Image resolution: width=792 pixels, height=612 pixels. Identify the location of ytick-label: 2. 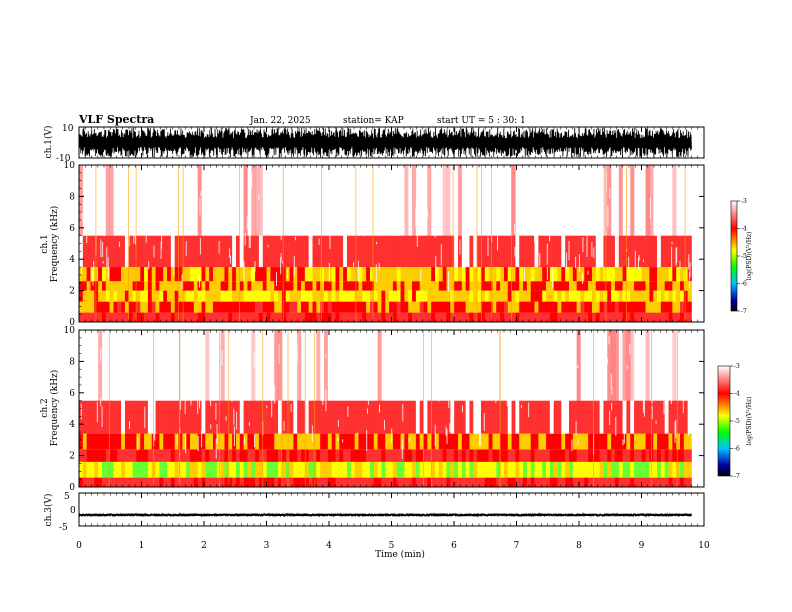
(72, 457).